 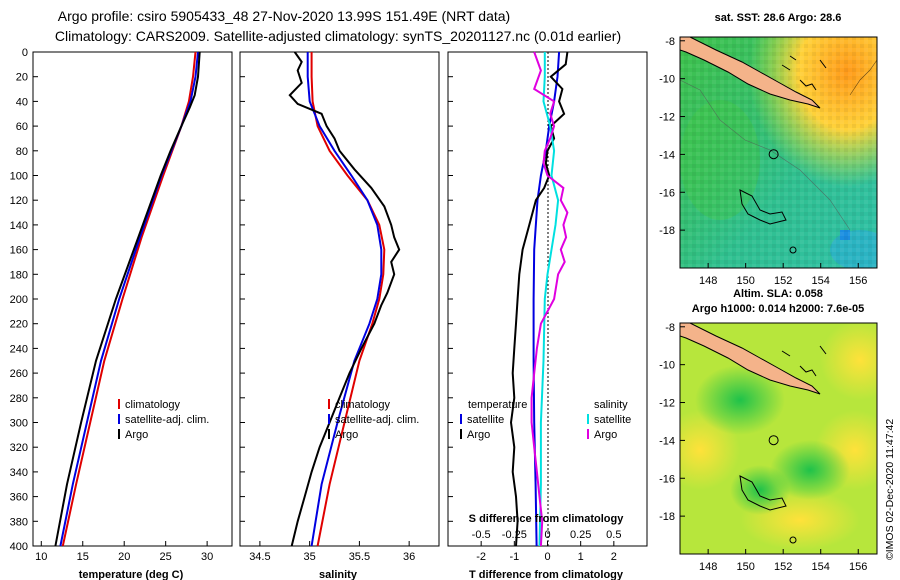 I want to click on map-lat-label: -16, so click(x=667, y=193).